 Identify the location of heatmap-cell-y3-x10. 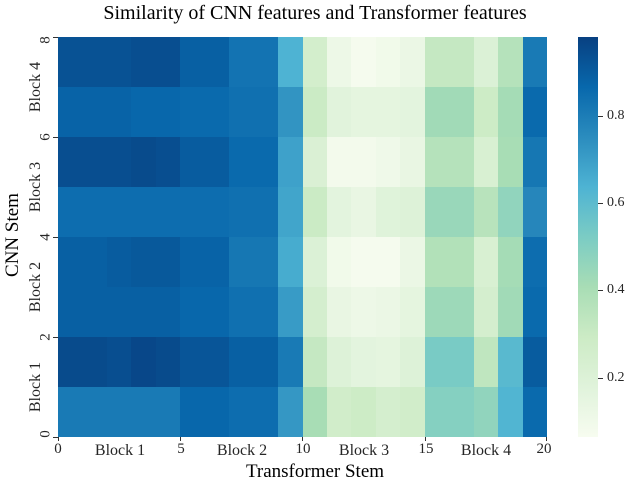
(314, 262).